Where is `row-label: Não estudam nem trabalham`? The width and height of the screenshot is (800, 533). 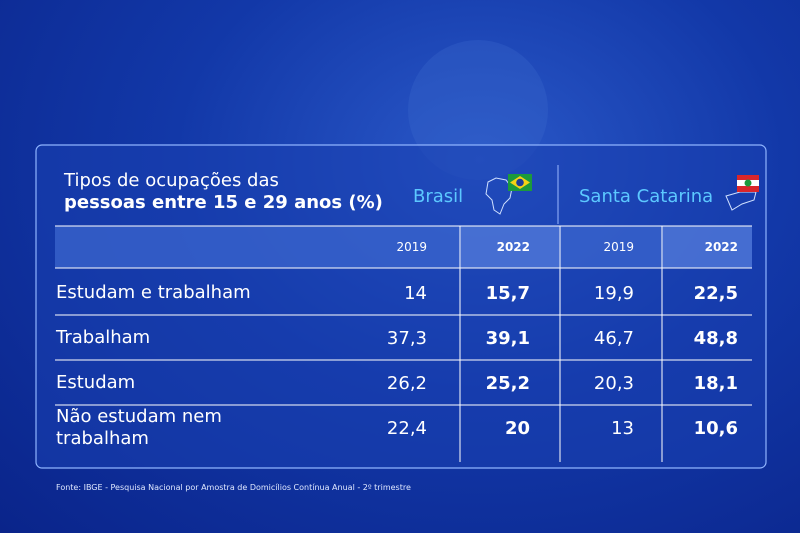
row-label: Não estudam nem trabalham is located at coordinates (139, 427).